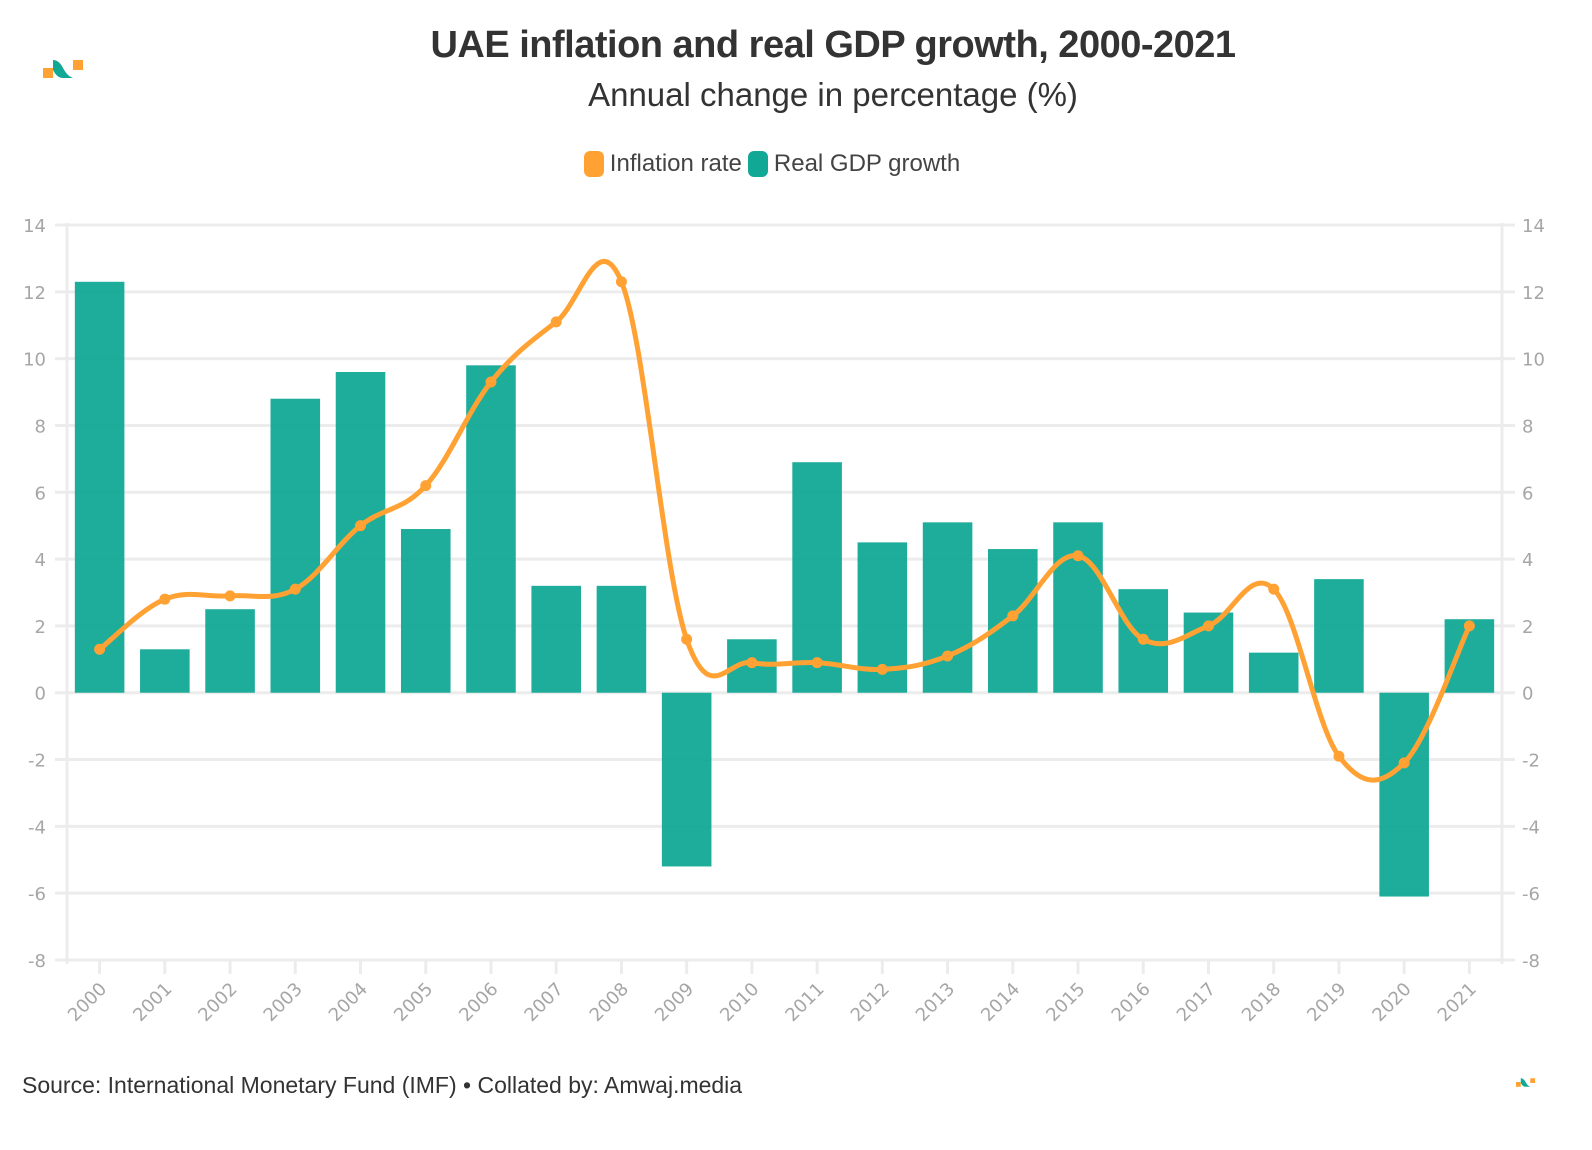 Image resolution: width=1592 pixels, height=1150 pixels. Describe the element at coordinates (1527, 694) in the screenshot. I see `y-tick-label-right: 0` at that location.